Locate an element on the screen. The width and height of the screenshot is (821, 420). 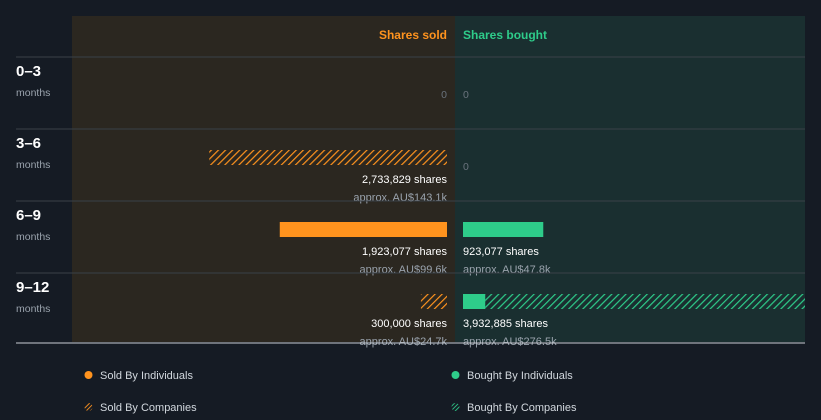
legend-label: Sold By Companies is located at coordinates (148, 408).